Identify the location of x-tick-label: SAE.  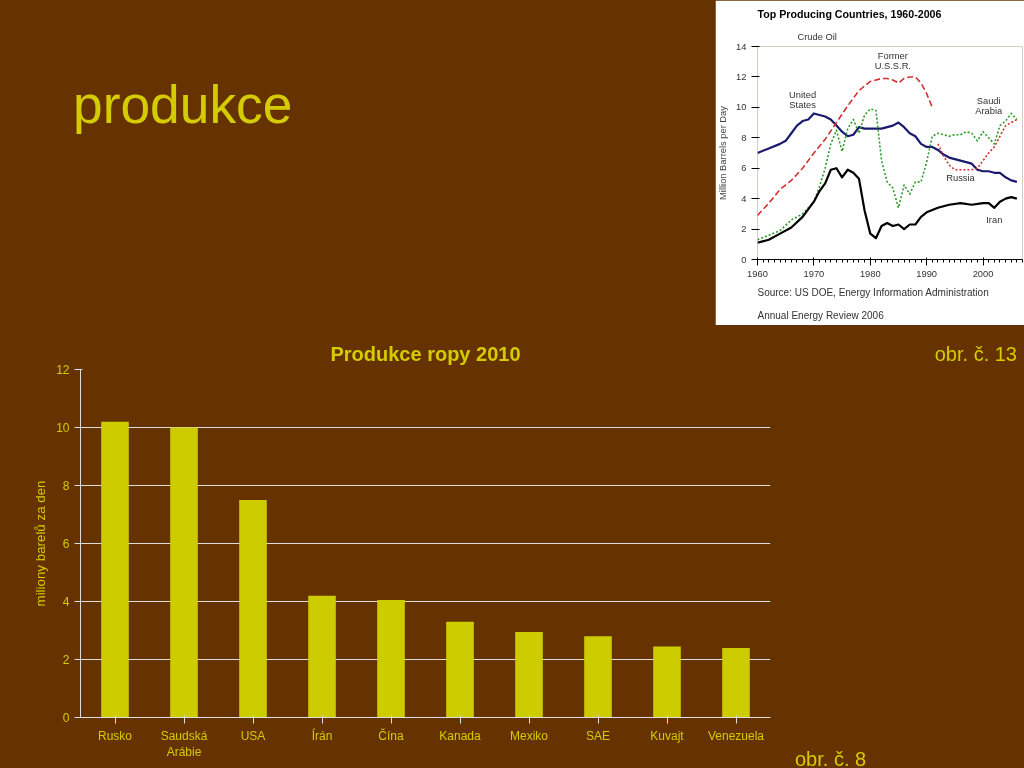
(598, 735).